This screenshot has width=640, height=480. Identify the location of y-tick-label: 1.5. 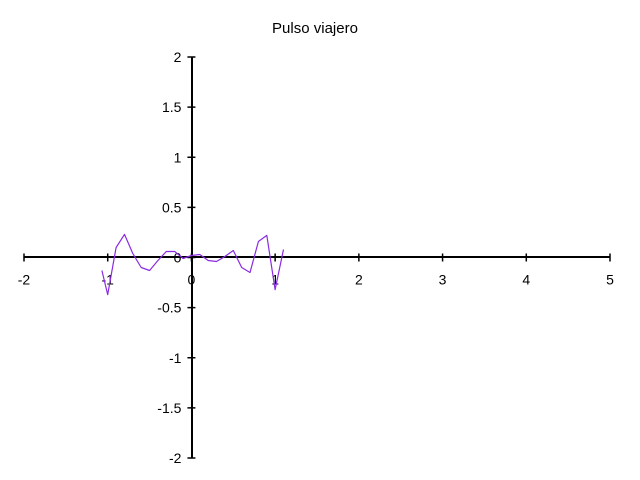
(172, 107).